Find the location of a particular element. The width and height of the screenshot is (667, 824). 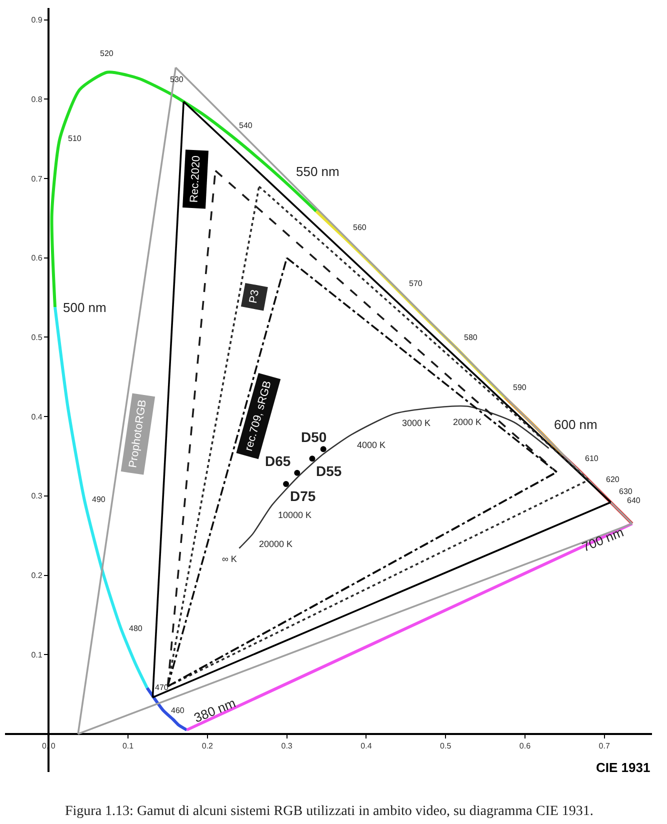

text: Figura 1.13: Gamut di alcuni sistemi RGB utilizzati in ambito video, su diagramma CIE 1931. is located at coordinates (329, 811).